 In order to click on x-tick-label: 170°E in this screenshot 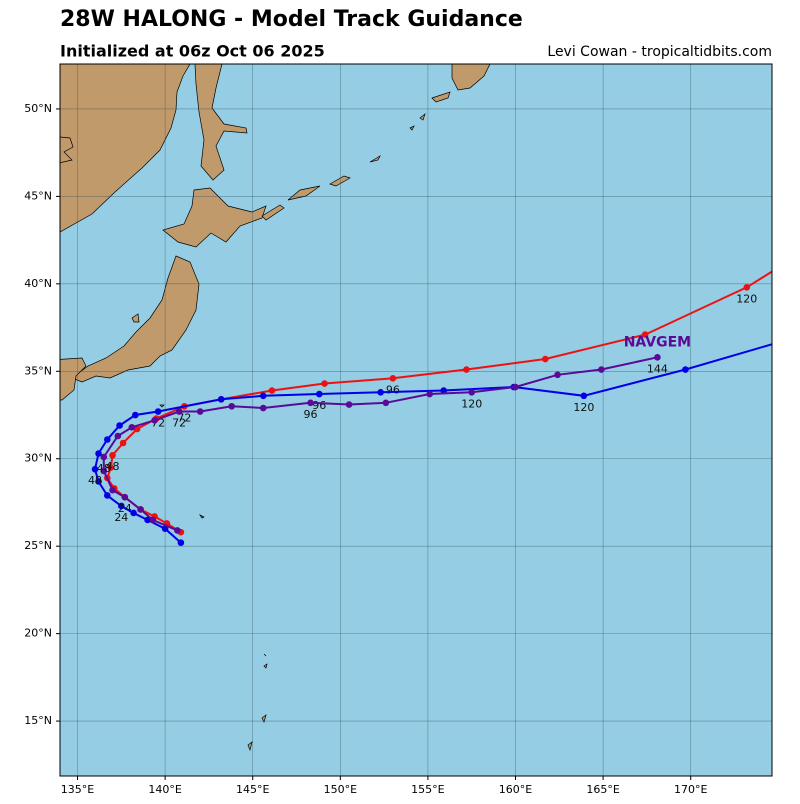, I will do `click(690, 789)`.